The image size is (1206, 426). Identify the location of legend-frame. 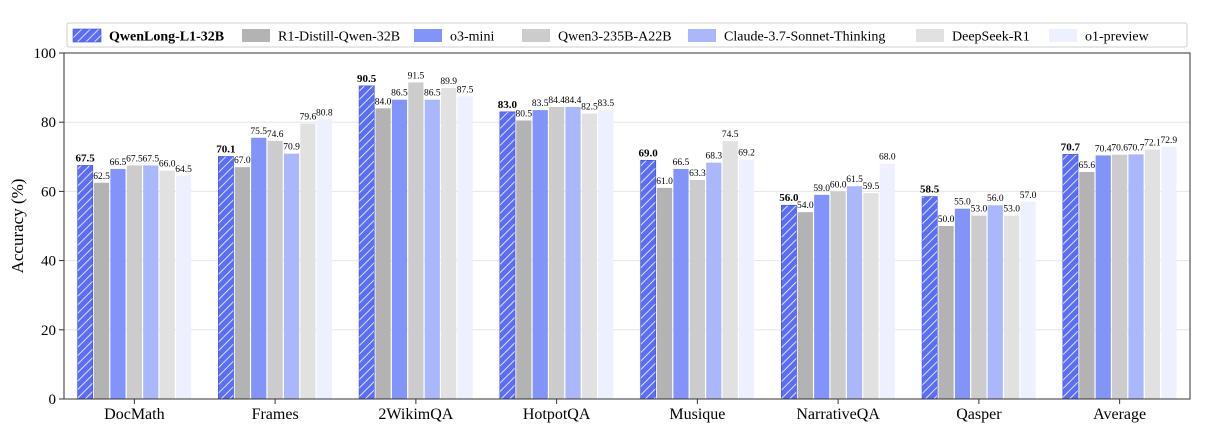
(627, 35).